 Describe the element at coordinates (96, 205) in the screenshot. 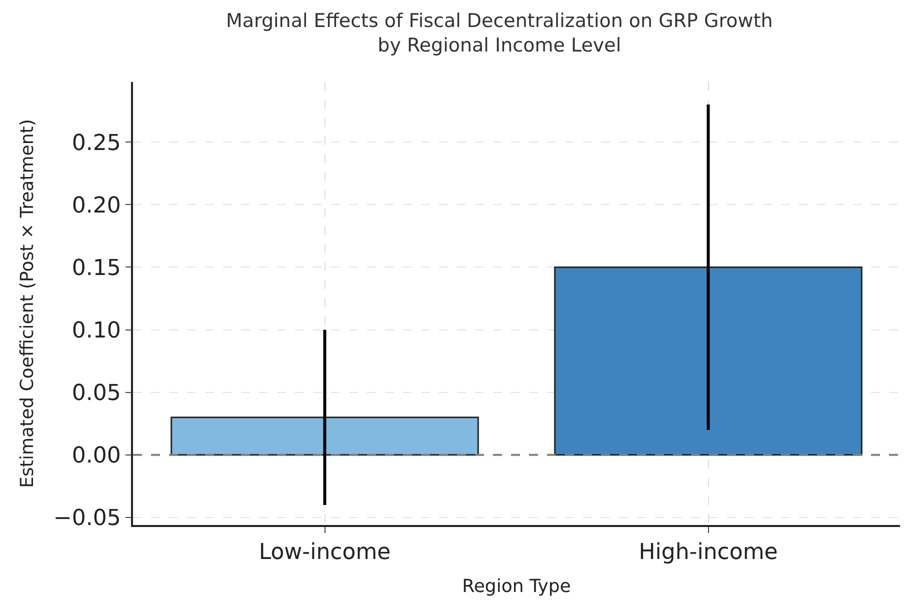

I see `y-tick-label: 0.20` at that location.